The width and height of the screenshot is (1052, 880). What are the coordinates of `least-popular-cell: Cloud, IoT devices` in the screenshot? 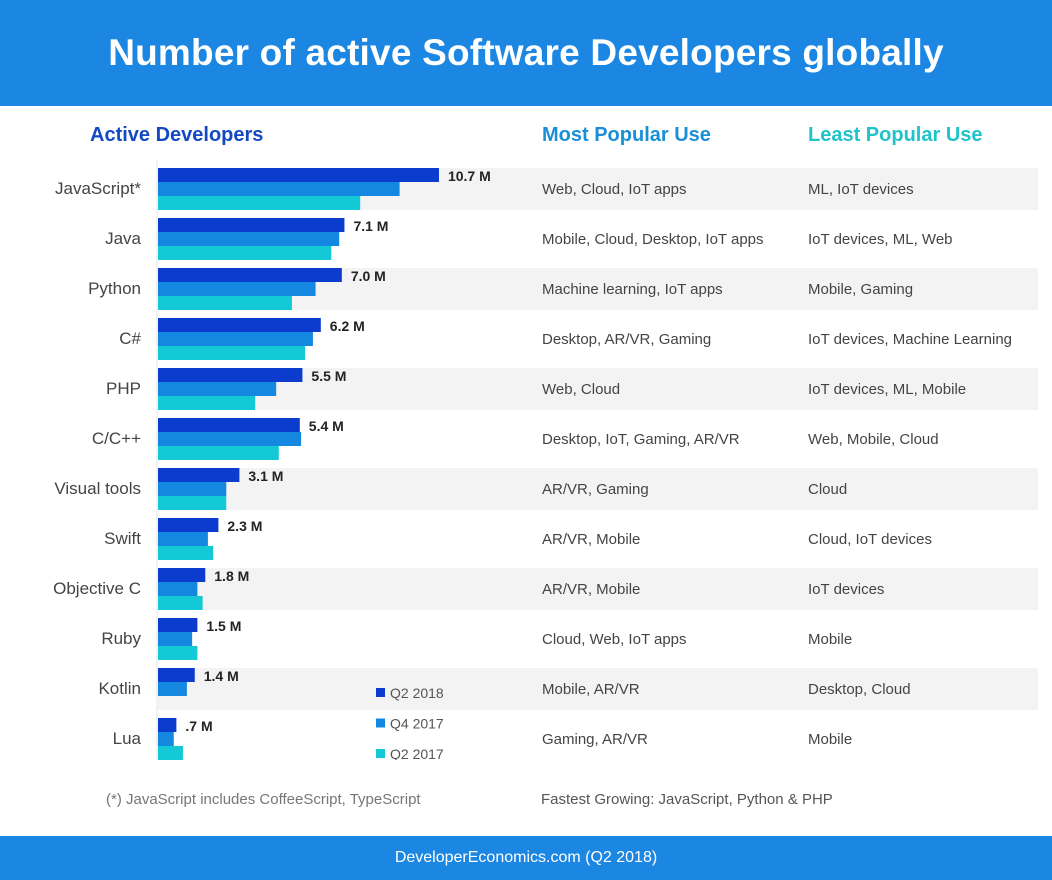 It's located at (870, 539).